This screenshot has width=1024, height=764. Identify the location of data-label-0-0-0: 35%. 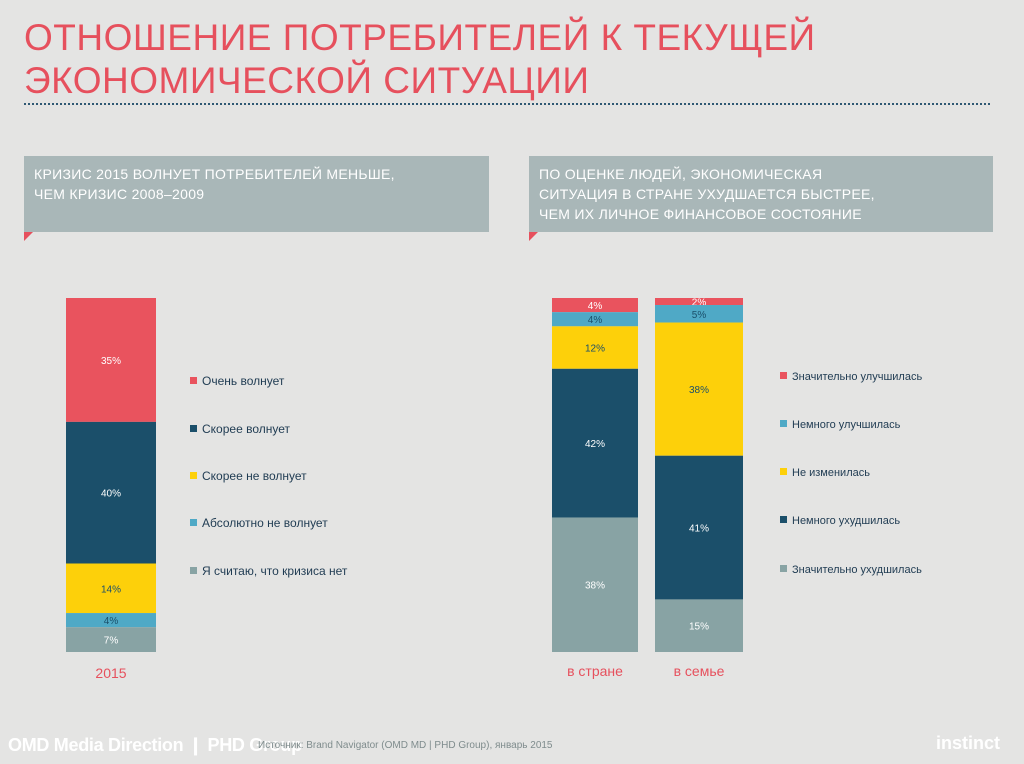
(111, 361).